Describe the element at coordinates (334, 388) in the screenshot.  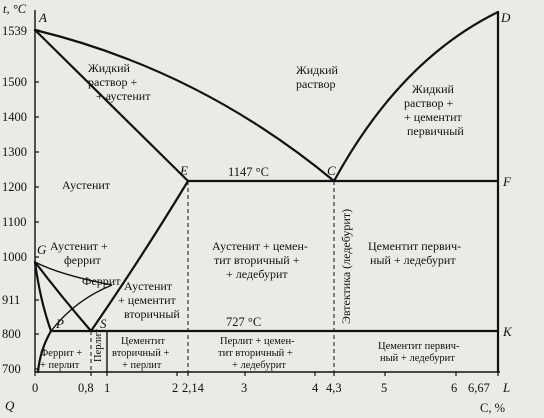
I see `svg-text: 4,3` at that location.